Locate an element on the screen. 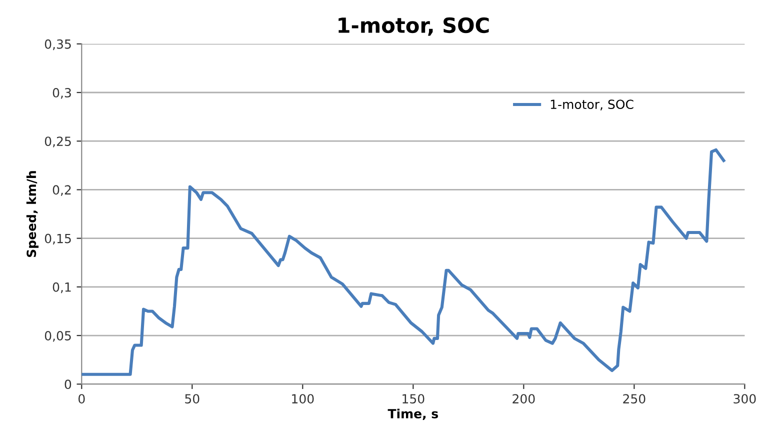  y-axis-title: Speed, km/h is located at coordinates (32, 214).